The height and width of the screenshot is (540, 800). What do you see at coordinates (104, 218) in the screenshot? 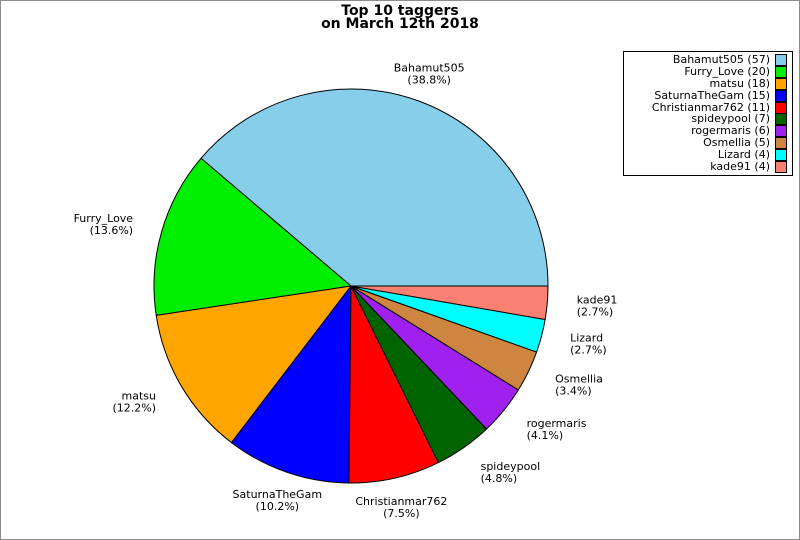
I see `slice-label: Furry_Love` at bounding box center [104, 218].